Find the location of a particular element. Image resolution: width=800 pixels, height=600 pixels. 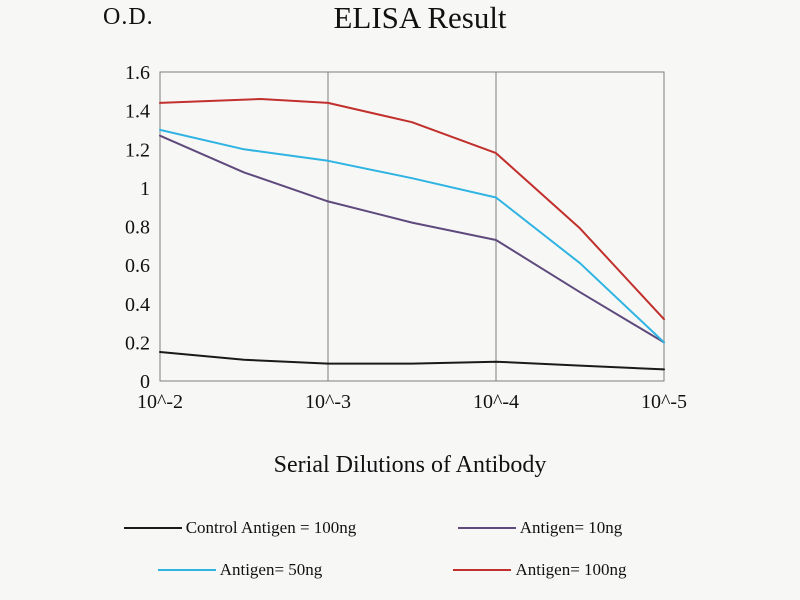

y-axis-tick-labels: 0 0.2 0.4 0.6 0.8 1 1.2 1.4 1.6 is located at coordinates (137, 227).